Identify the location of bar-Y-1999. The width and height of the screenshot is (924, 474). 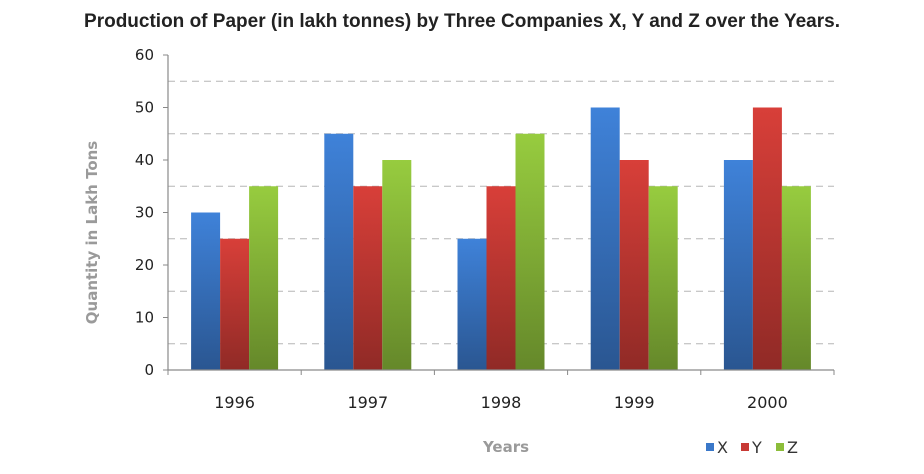
(634, 265).